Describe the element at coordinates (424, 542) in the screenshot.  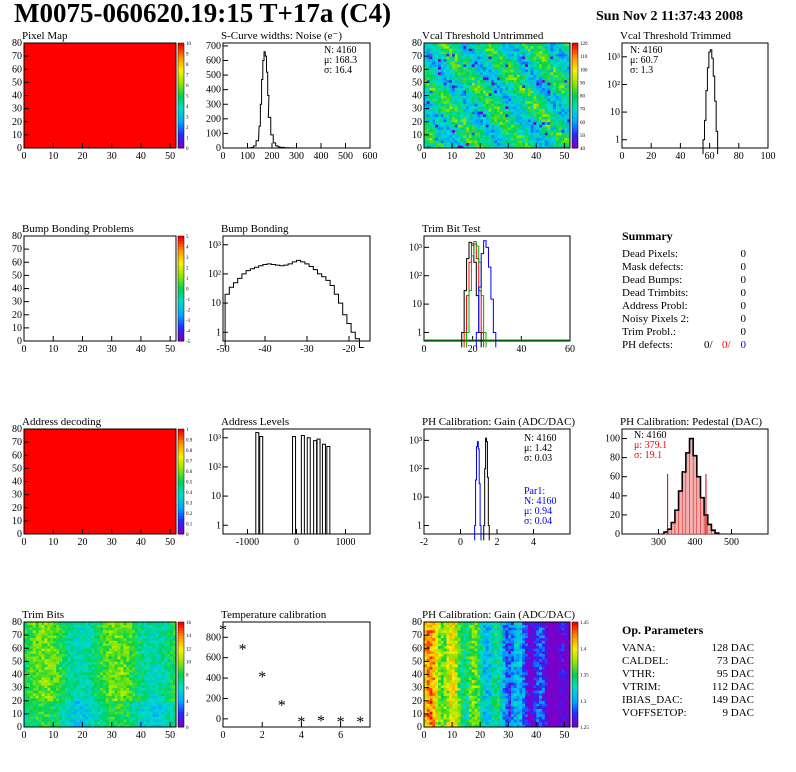
I see `x-tick-label: -2` at that location.